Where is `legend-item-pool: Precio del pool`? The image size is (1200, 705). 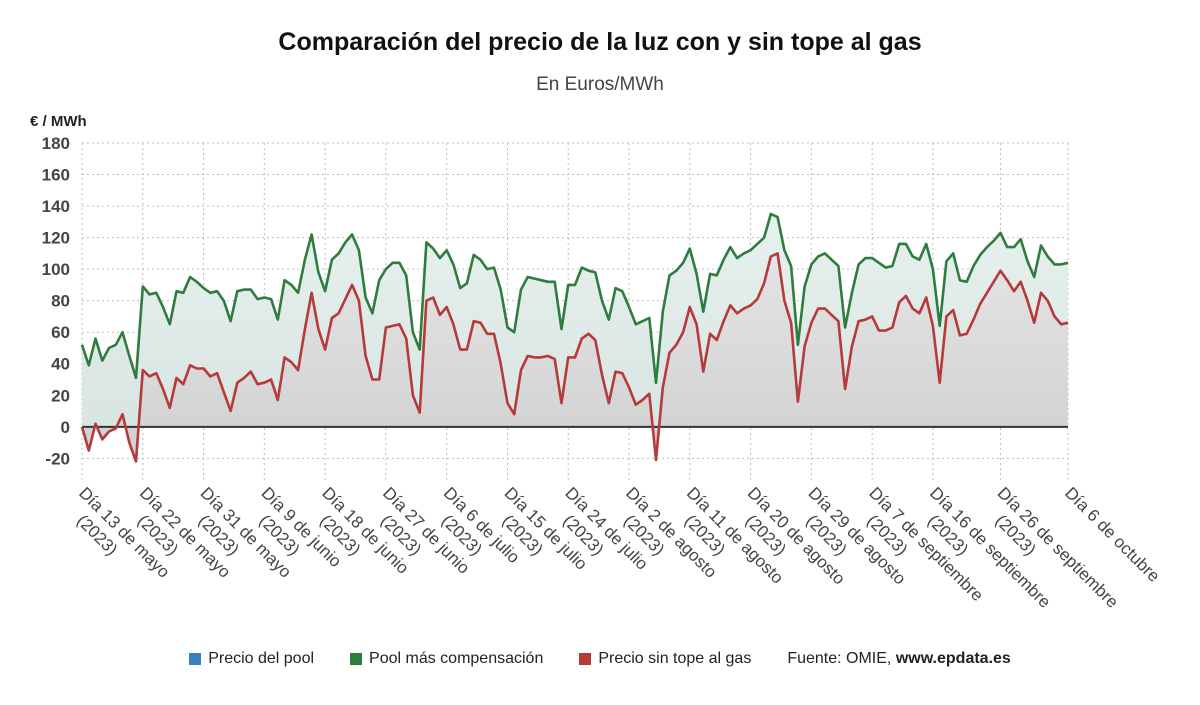 legend-item-pool: Precio del pool is located at coordinates (251, 659).